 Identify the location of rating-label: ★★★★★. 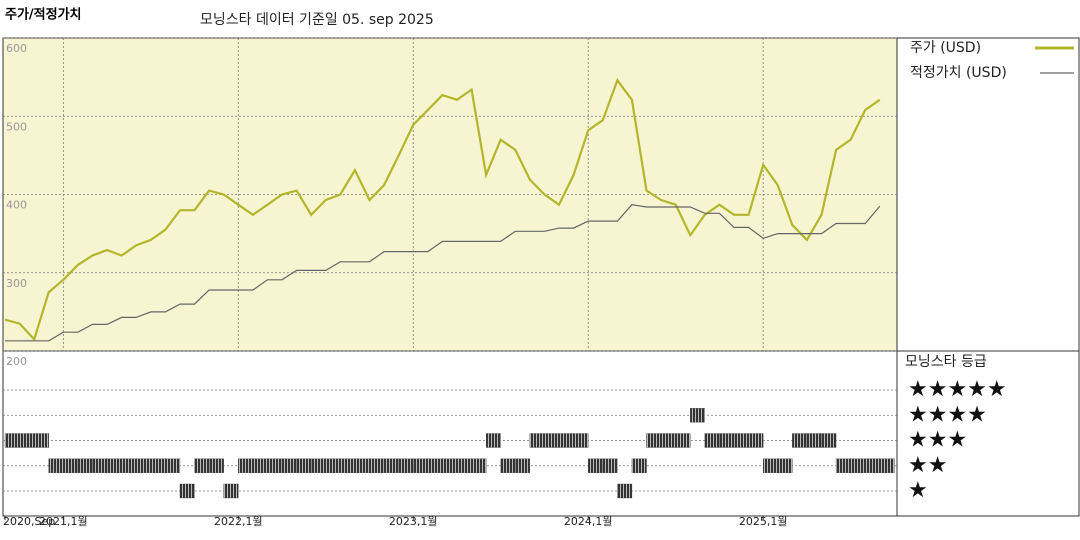
(957, 389).